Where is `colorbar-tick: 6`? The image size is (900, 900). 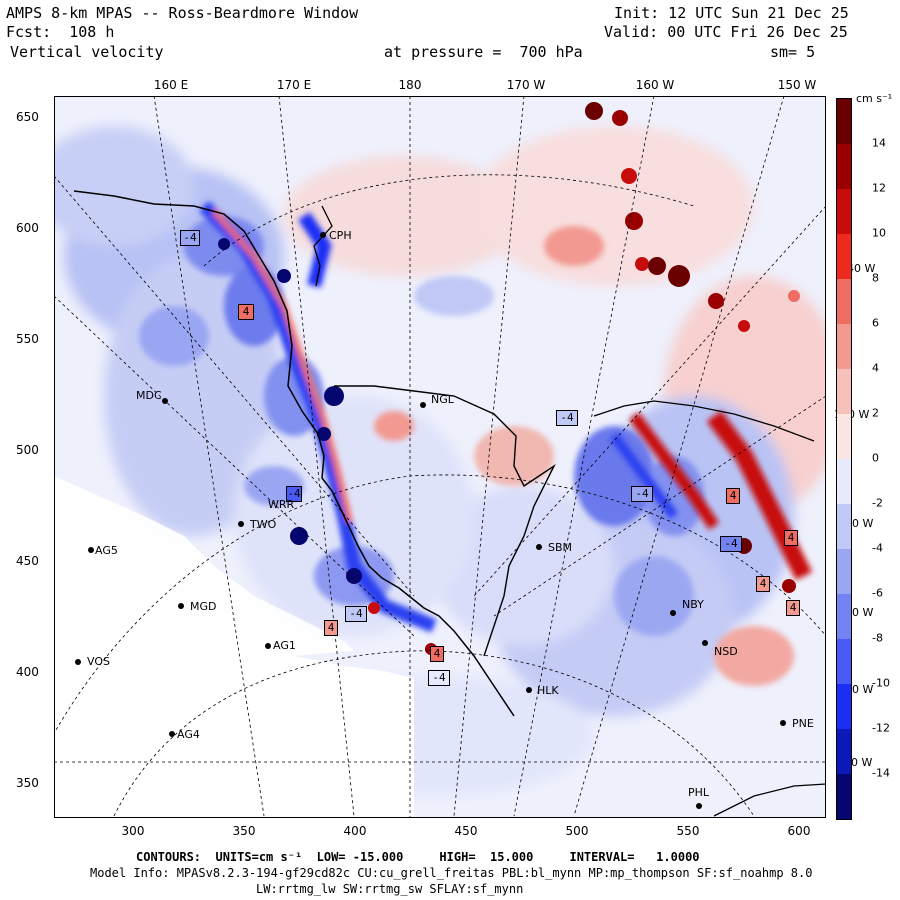
colorbar-tick: 6 is located at coordinates (875, 323).